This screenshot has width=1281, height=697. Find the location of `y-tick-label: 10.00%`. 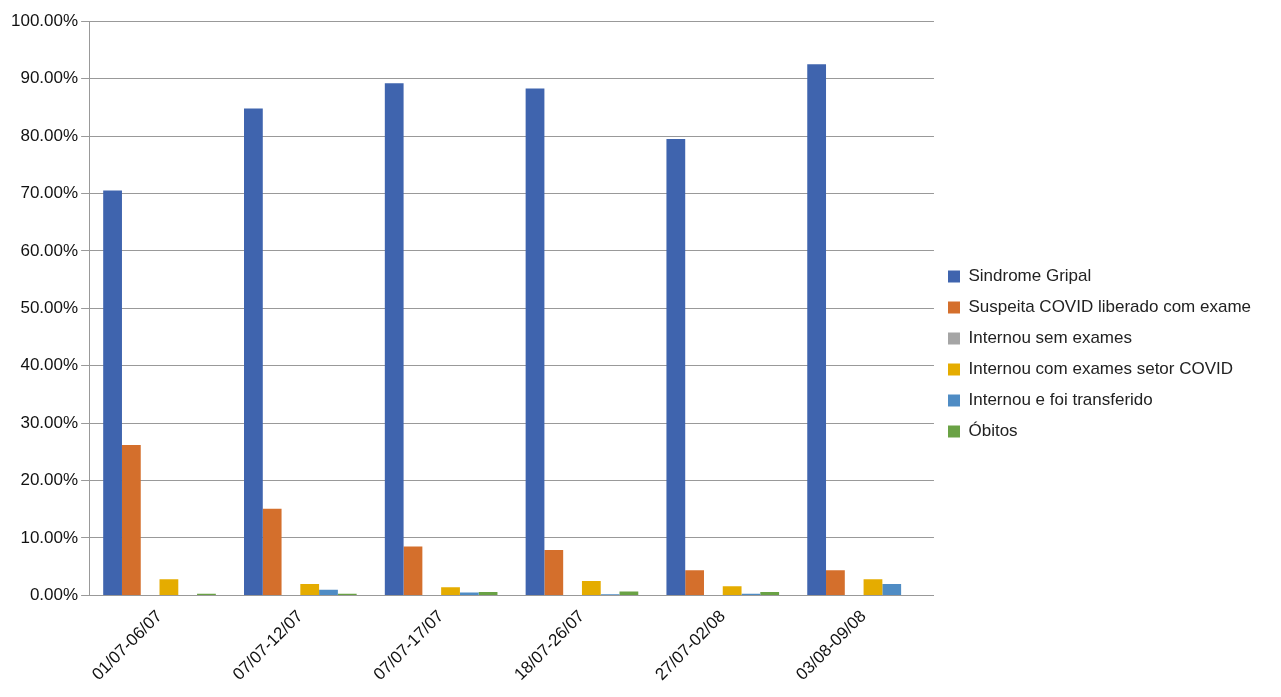

y-tick-label: 10.00% is located at coordinates (49, 537).